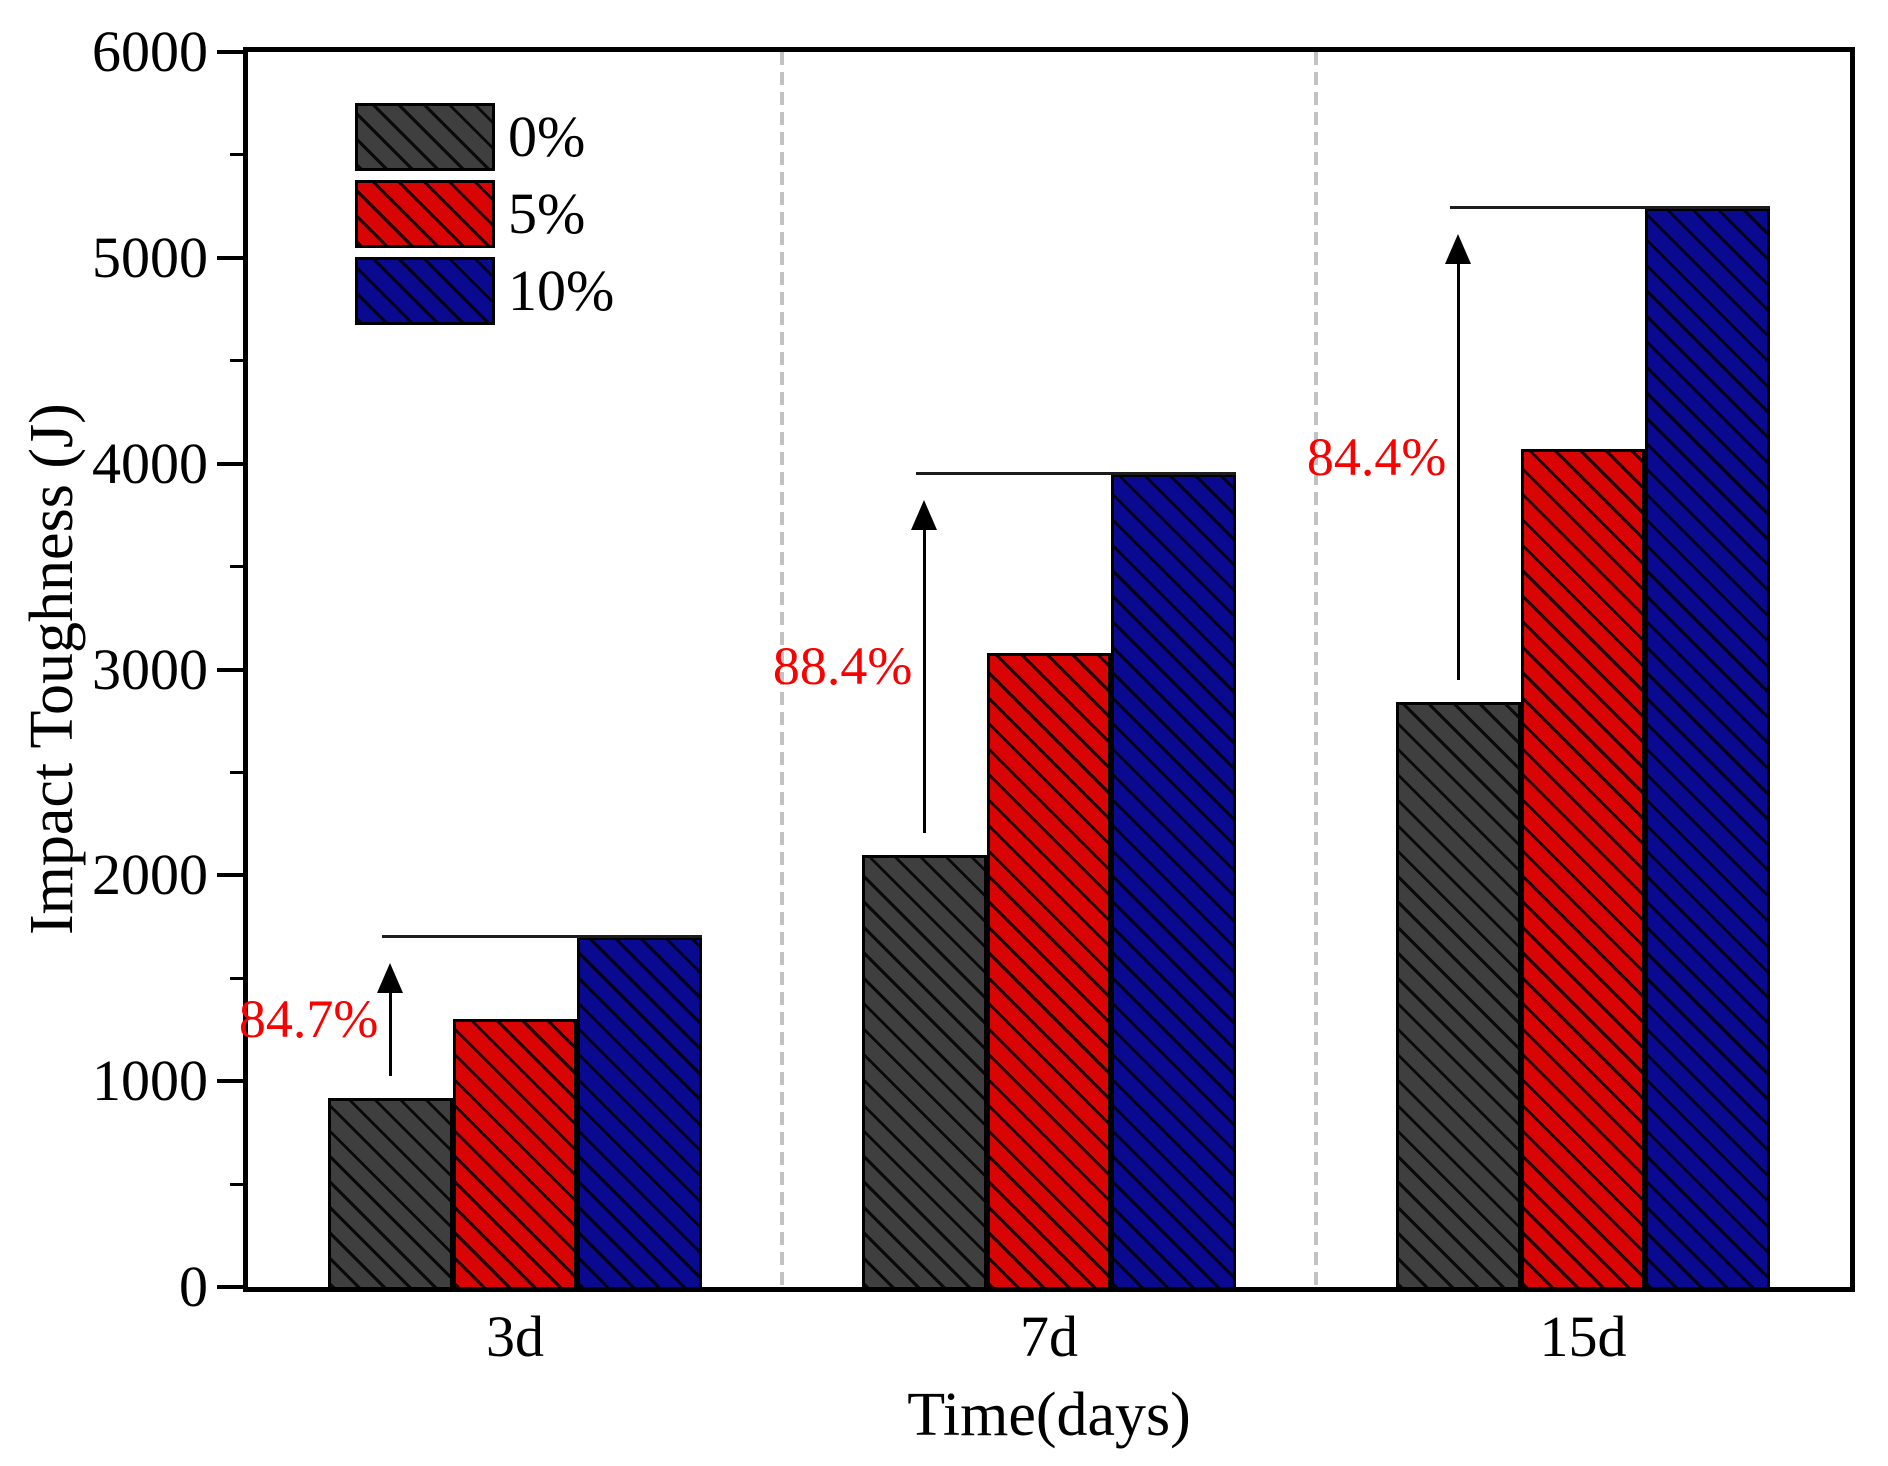 The height and width of the screenshot is (1466, 1888). I want to click on y-axis-tick-label: 5000, so click(150, 257).